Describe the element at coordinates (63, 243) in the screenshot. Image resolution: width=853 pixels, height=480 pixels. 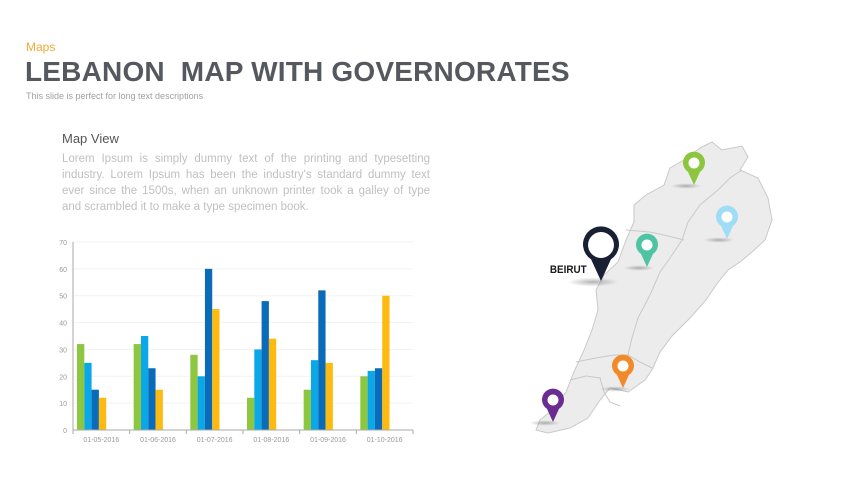
I see `y-tick-label: 70` at that location.